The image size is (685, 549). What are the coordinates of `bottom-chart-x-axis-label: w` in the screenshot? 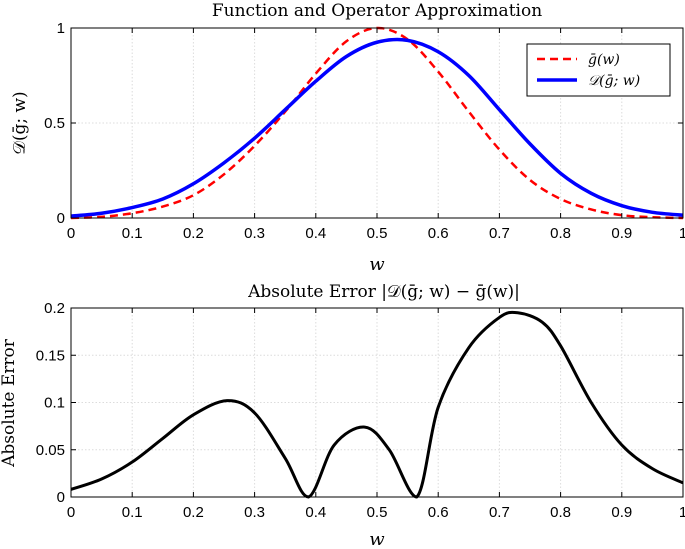 It's located at (377, 539).